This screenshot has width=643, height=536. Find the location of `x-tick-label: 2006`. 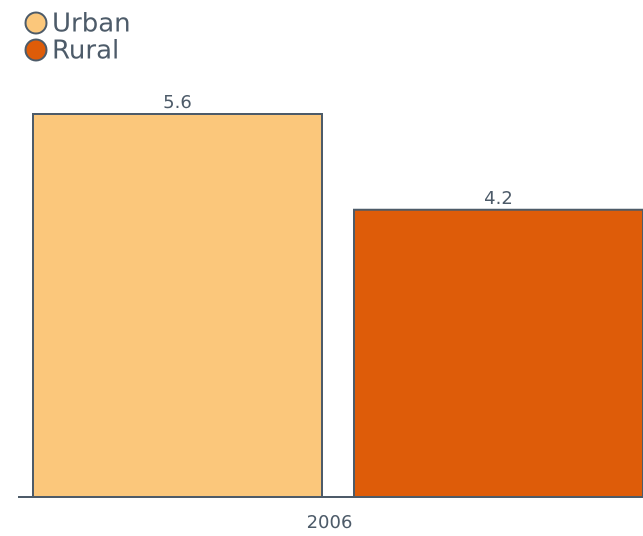

x-tick-label: 2006 is located at coordinates (330, 522).